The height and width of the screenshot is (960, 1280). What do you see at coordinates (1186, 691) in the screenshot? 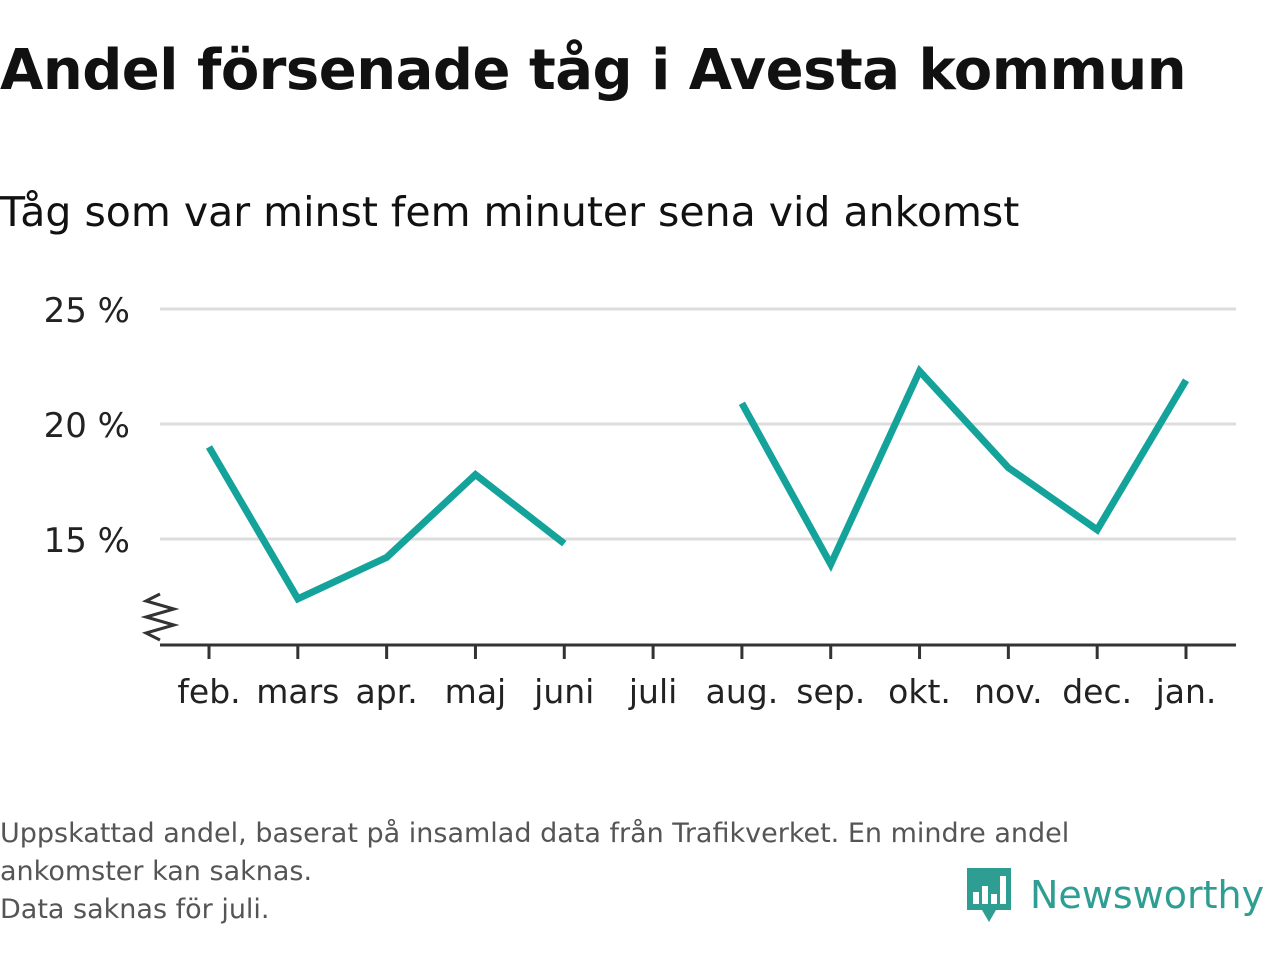
I see `x-tick-label: jan.` at bounding box center [1186, 691].